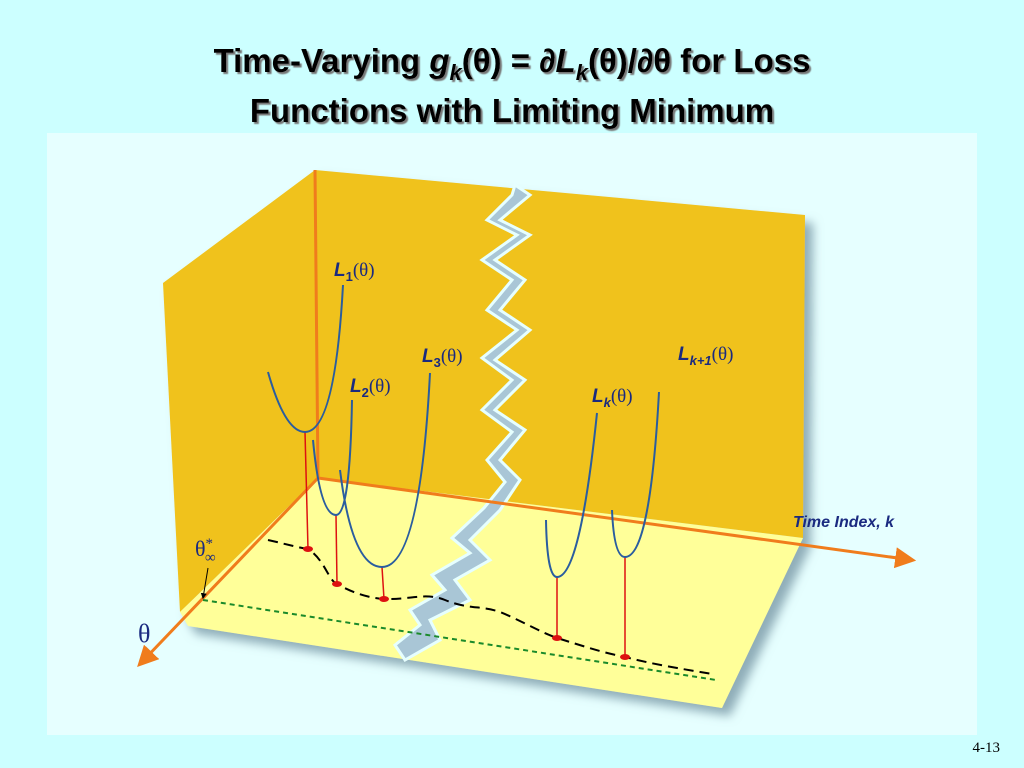 Image resolution: width=1024 pixels, height=768 pixels. I want to click on text-run: g, so click(438, 60).